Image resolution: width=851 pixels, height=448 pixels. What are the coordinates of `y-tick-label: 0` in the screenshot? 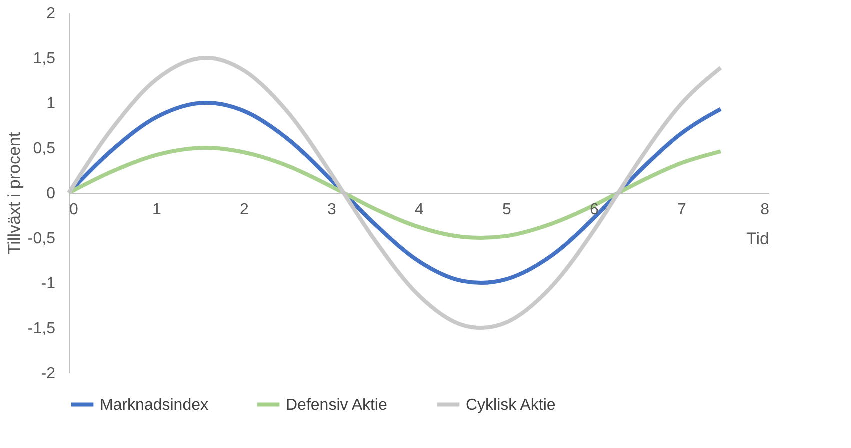 It's located at (51, 194).